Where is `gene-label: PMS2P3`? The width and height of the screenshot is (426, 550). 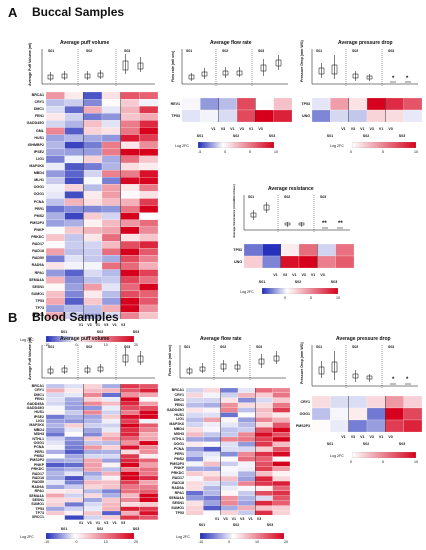 gene-label: PMS2P3 is located at coordinates (36, 460).